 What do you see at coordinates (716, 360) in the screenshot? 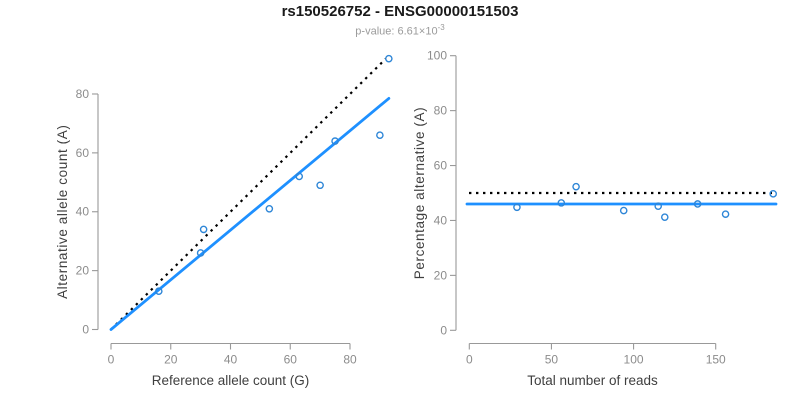
I see `x-tick-label: 150` at bounding box center [716, 360].